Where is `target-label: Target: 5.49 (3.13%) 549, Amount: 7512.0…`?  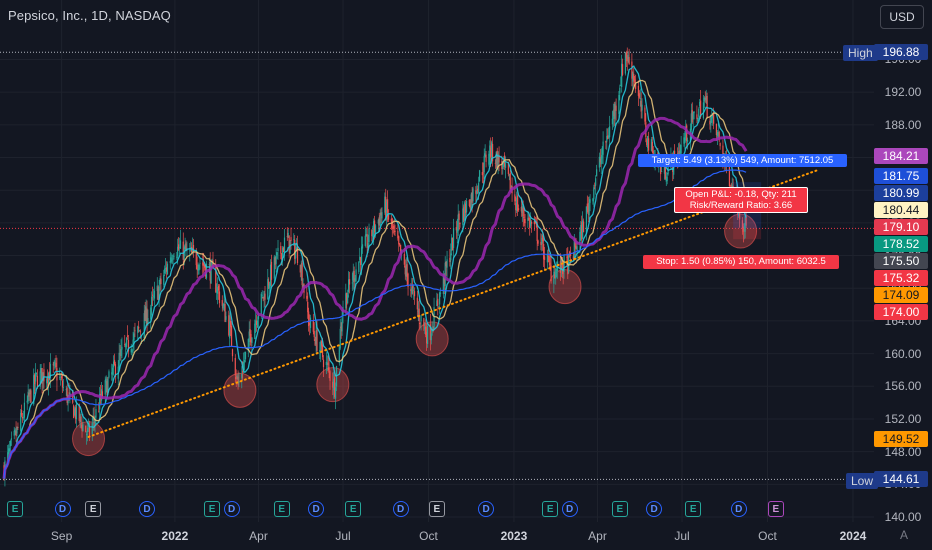 target-label: Target: 5.49 (3.13%) 549, Amount: 7512.0… is located at coordinates (742, 160).